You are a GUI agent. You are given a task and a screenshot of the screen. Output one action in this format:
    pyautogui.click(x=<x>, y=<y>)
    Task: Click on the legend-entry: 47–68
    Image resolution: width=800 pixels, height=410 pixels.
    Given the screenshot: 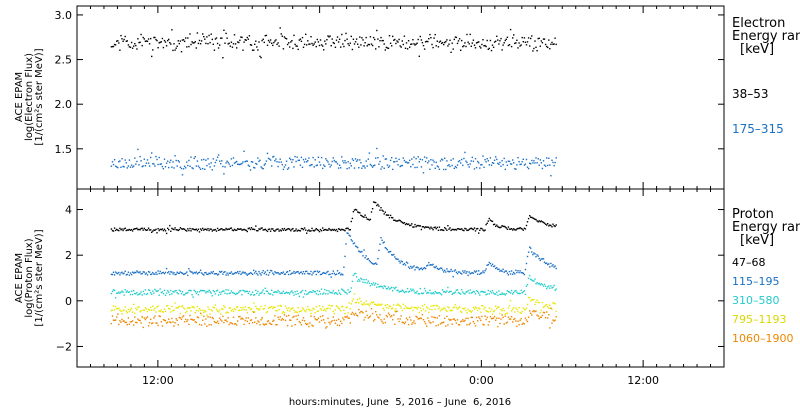 What is the action you would take?
    pyautogui.click(x=749, y=262)
    